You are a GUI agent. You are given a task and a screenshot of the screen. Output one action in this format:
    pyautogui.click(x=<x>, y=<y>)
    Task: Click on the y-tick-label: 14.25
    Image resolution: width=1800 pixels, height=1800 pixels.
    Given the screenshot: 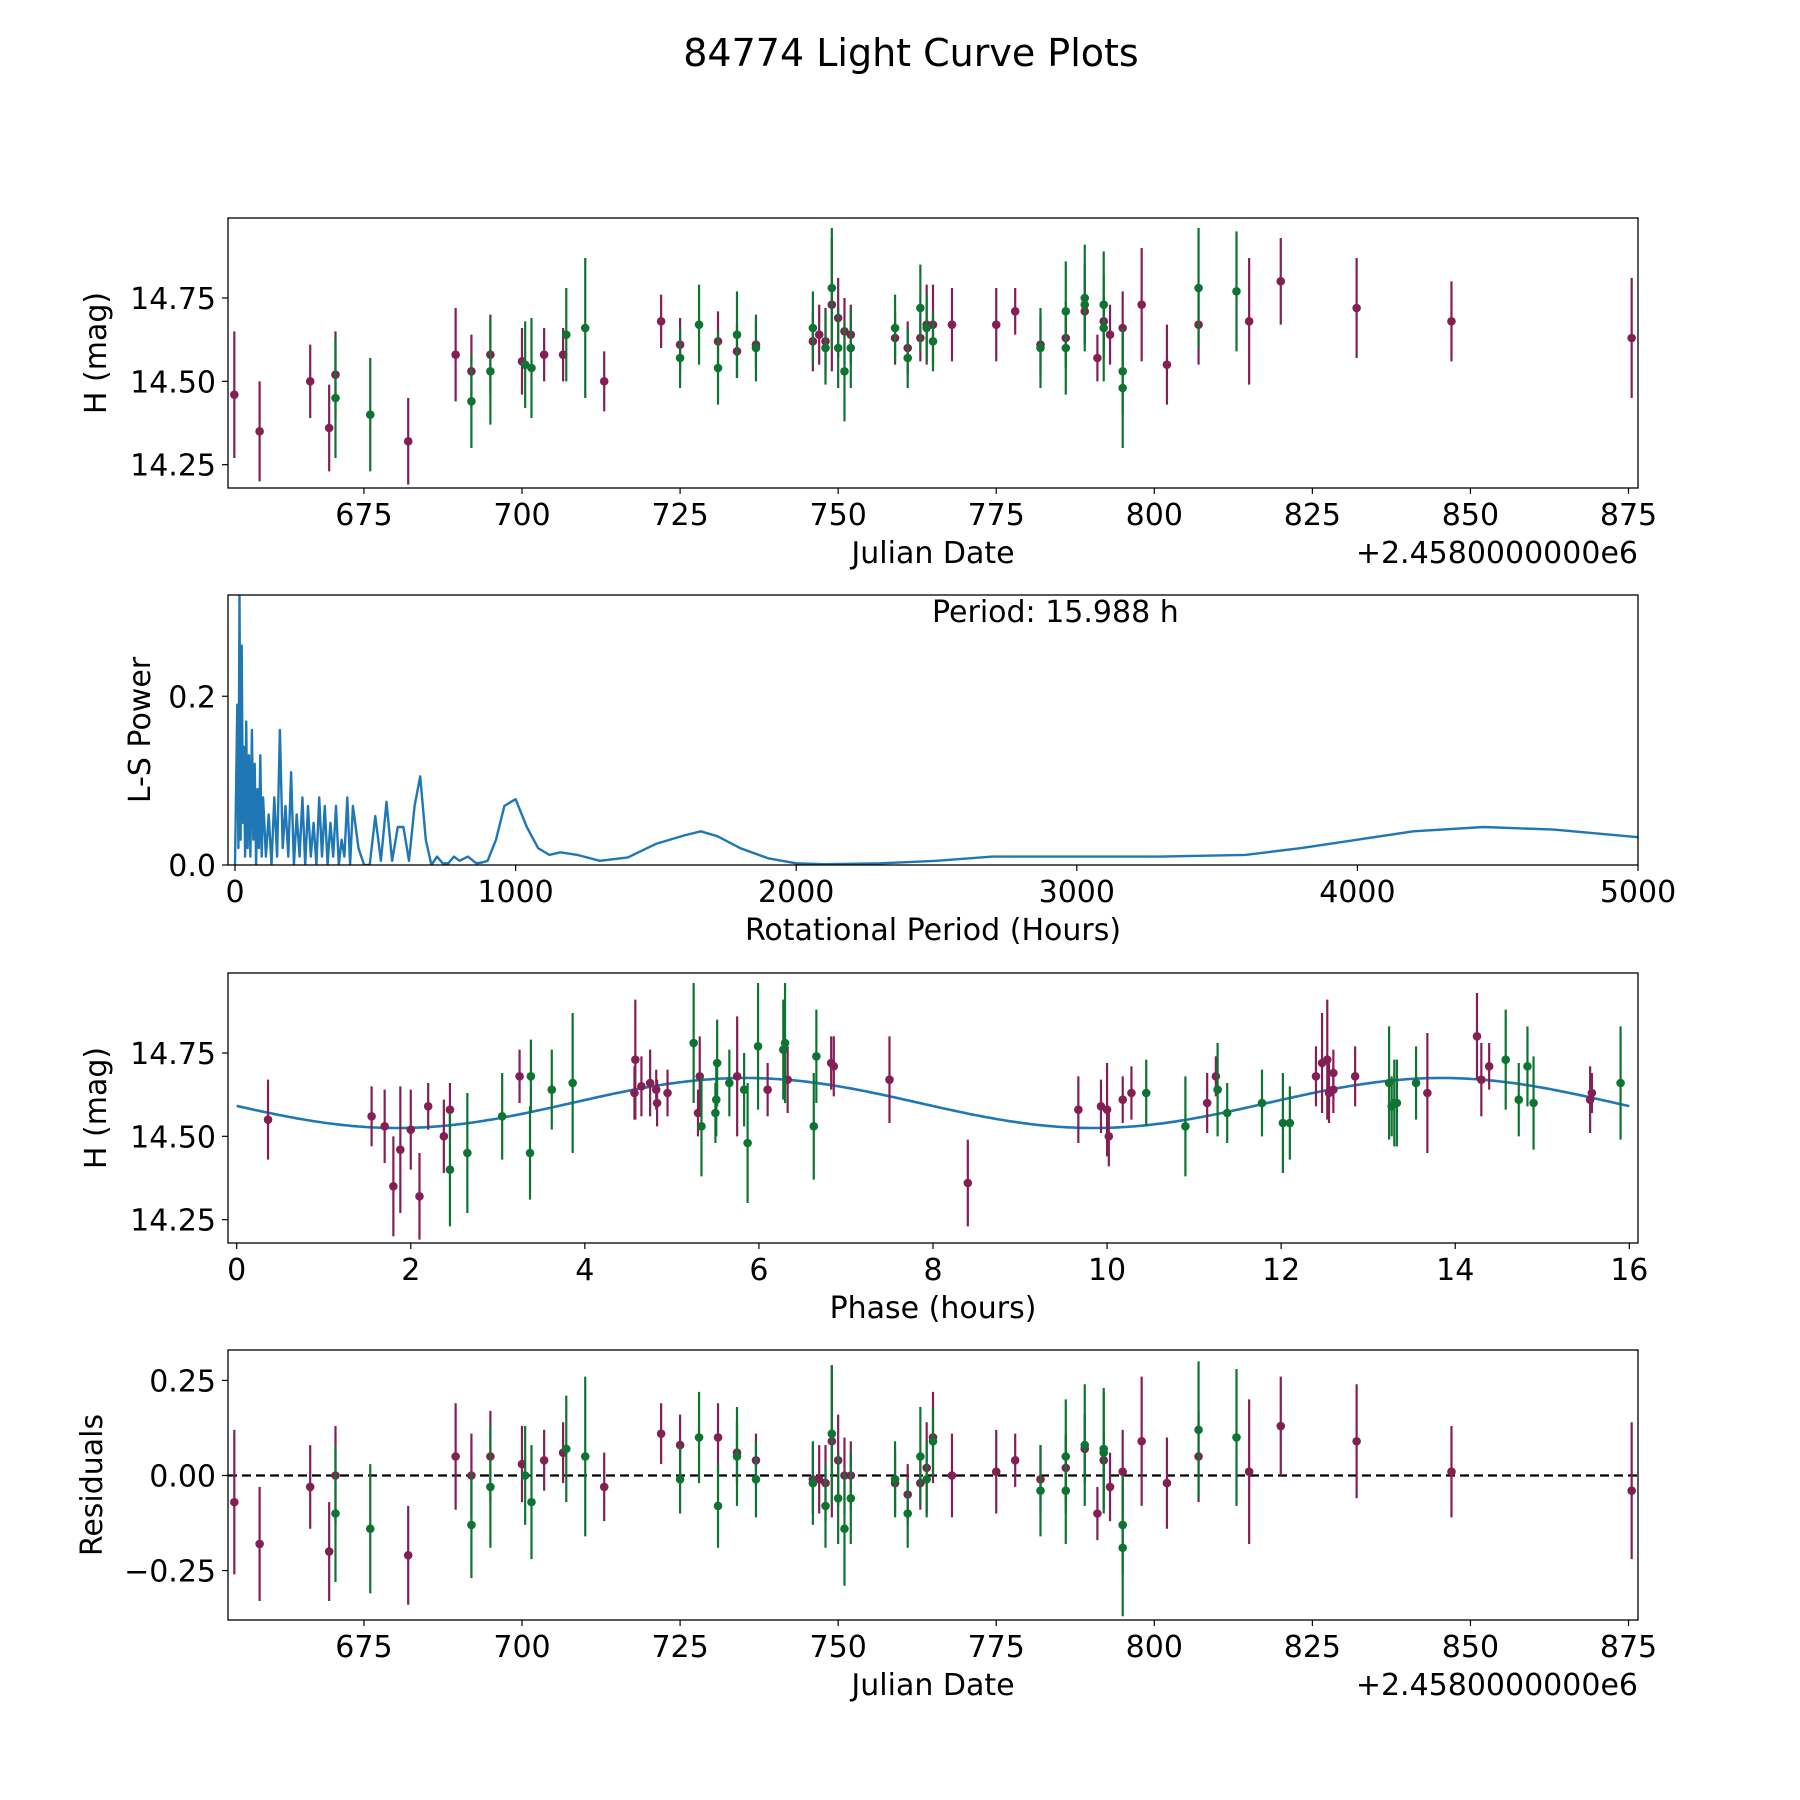 What is the action you would take?
    pyautogui.click(x=173, y=1221)
    